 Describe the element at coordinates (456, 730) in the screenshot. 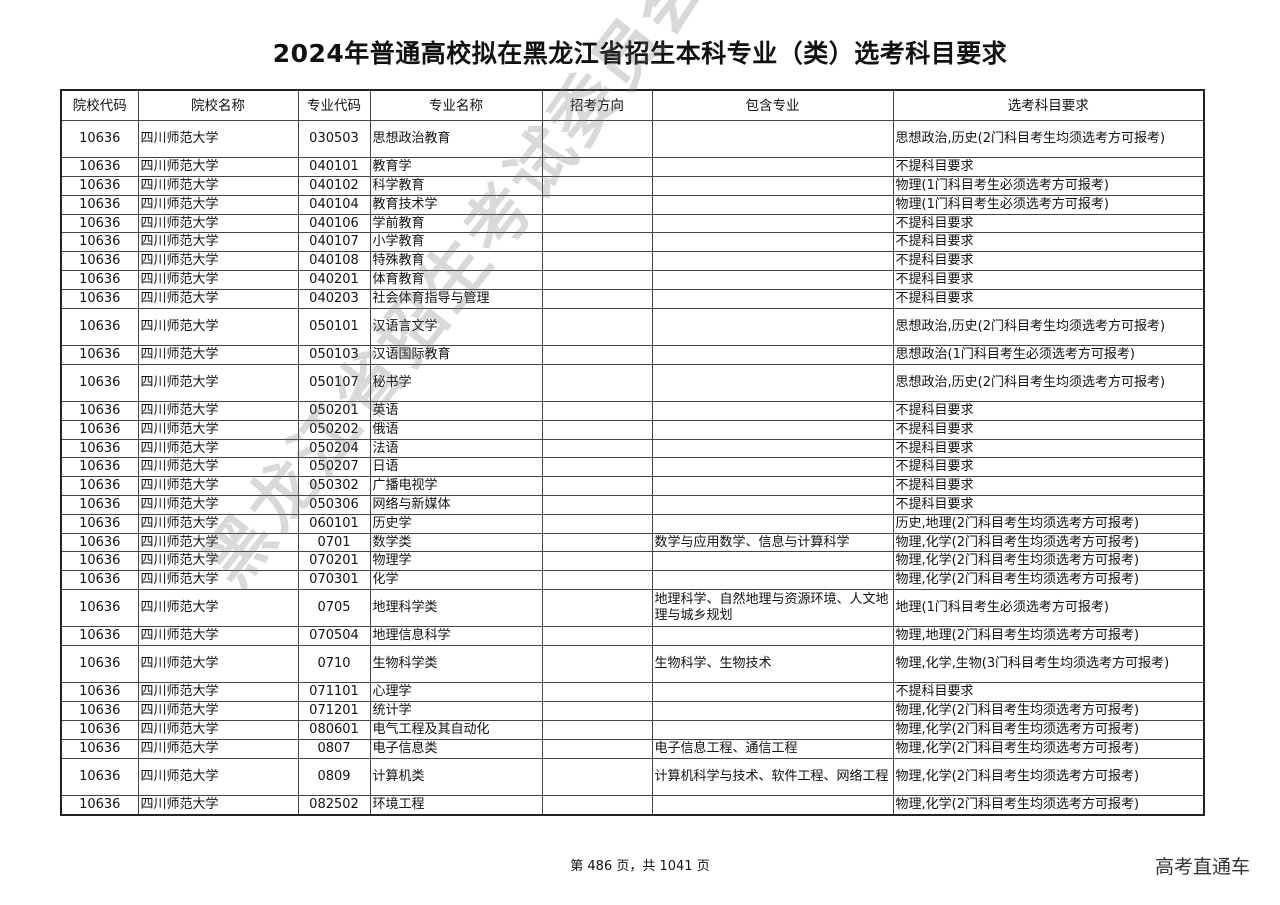

I see `cell-major-name: 电气工程及其自动化` at that location.